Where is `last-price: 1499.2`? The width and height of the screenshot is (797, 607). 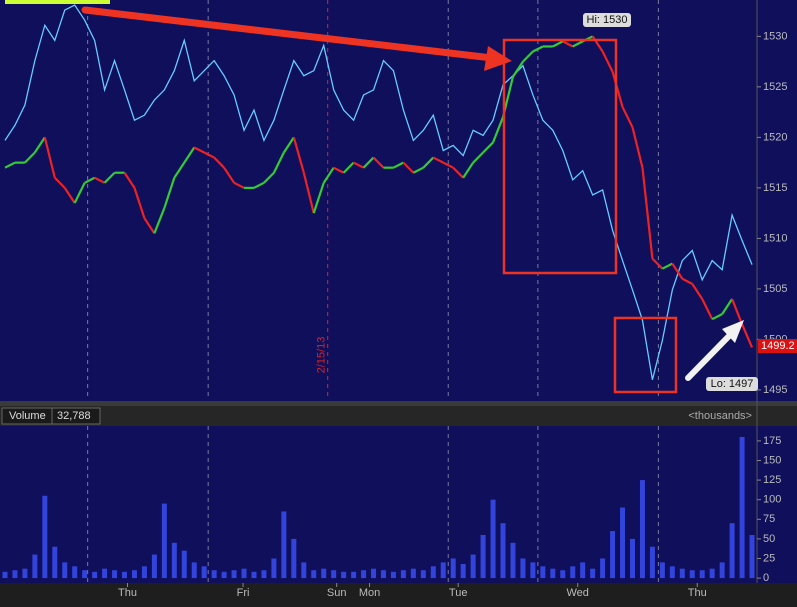
last-price: 1499.2 is located at coordinates (778, 346).